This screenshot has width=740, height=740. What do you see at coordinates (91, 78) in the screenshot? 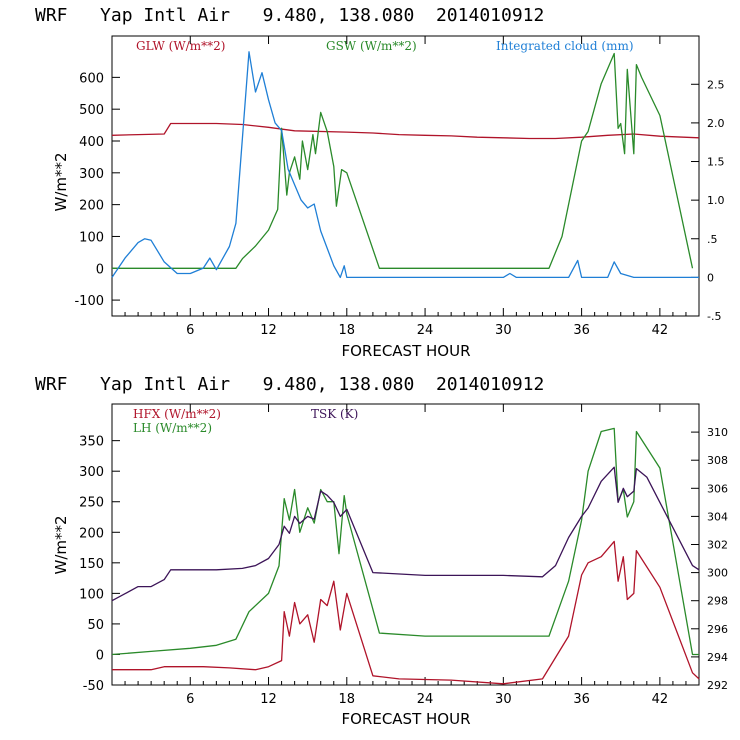
I see `y-tick-label: 600` at bounding box center [91, 78].